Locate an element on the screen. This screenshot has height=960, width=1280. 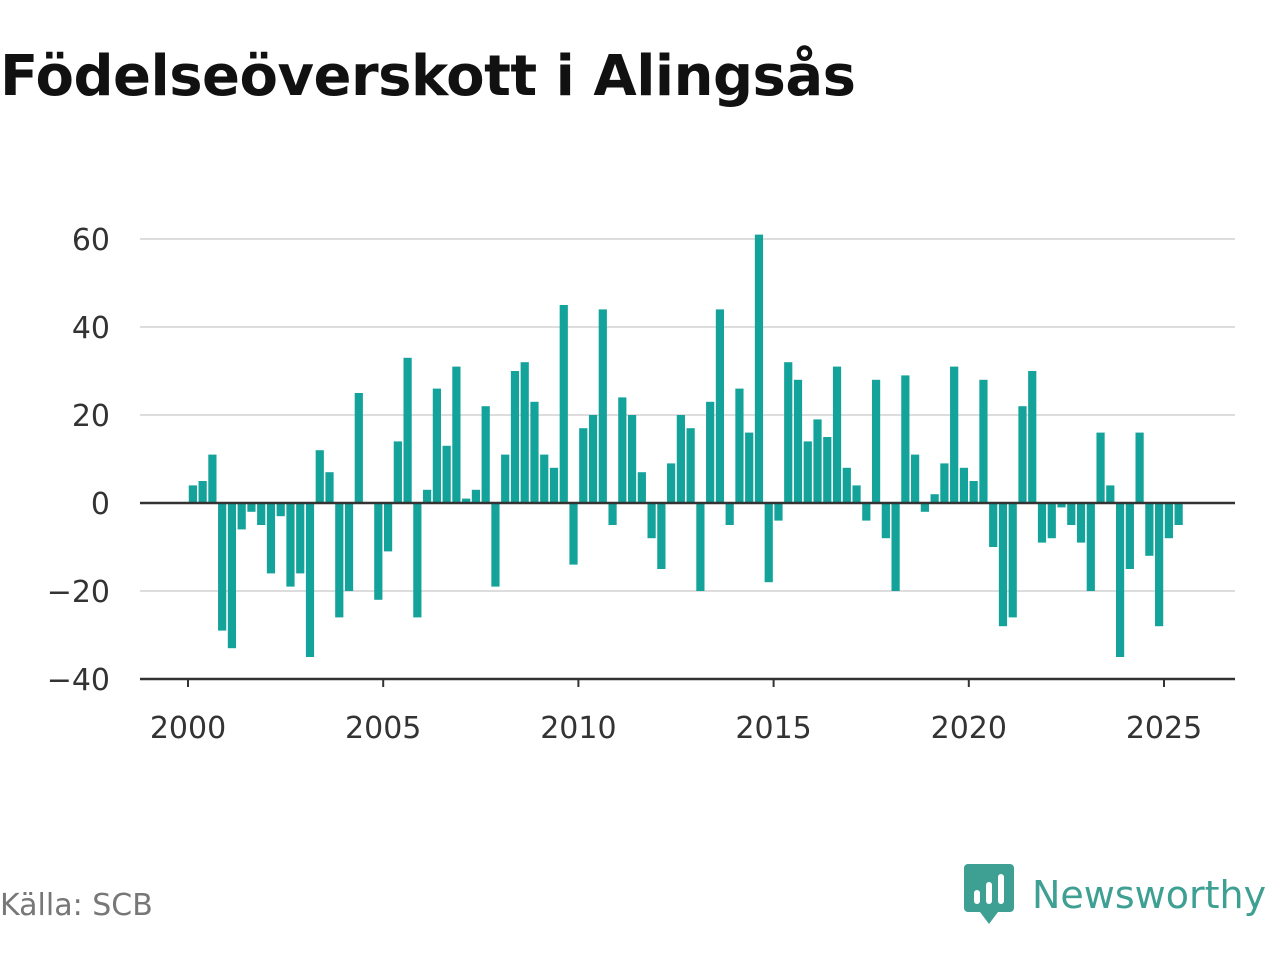
bar-2021-Q2 is located at coordinates (1022, 454).